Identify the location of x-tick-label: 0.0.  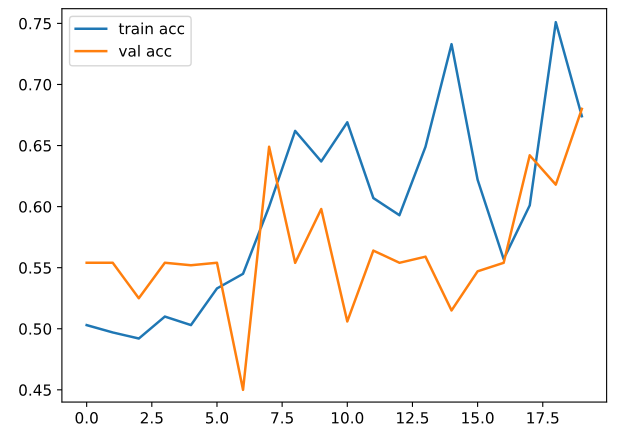
(87, 418).